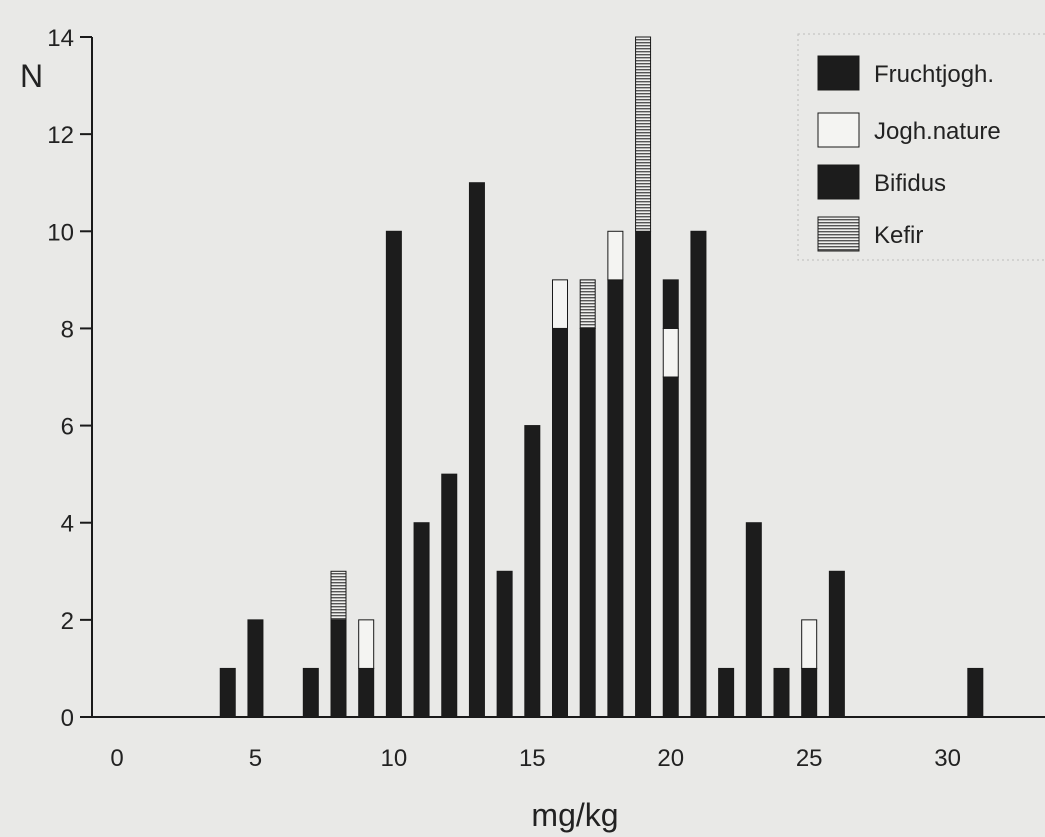 The width and height of the screenshot is (1045, 837). I want to click on x-tick-label: 0, so click(116, 758).